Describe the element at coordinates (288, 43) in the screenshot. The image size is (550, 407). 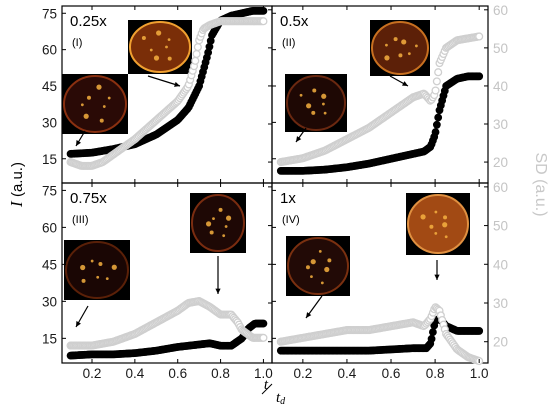
I see `panel-roman-numeral: (II)` at that location.